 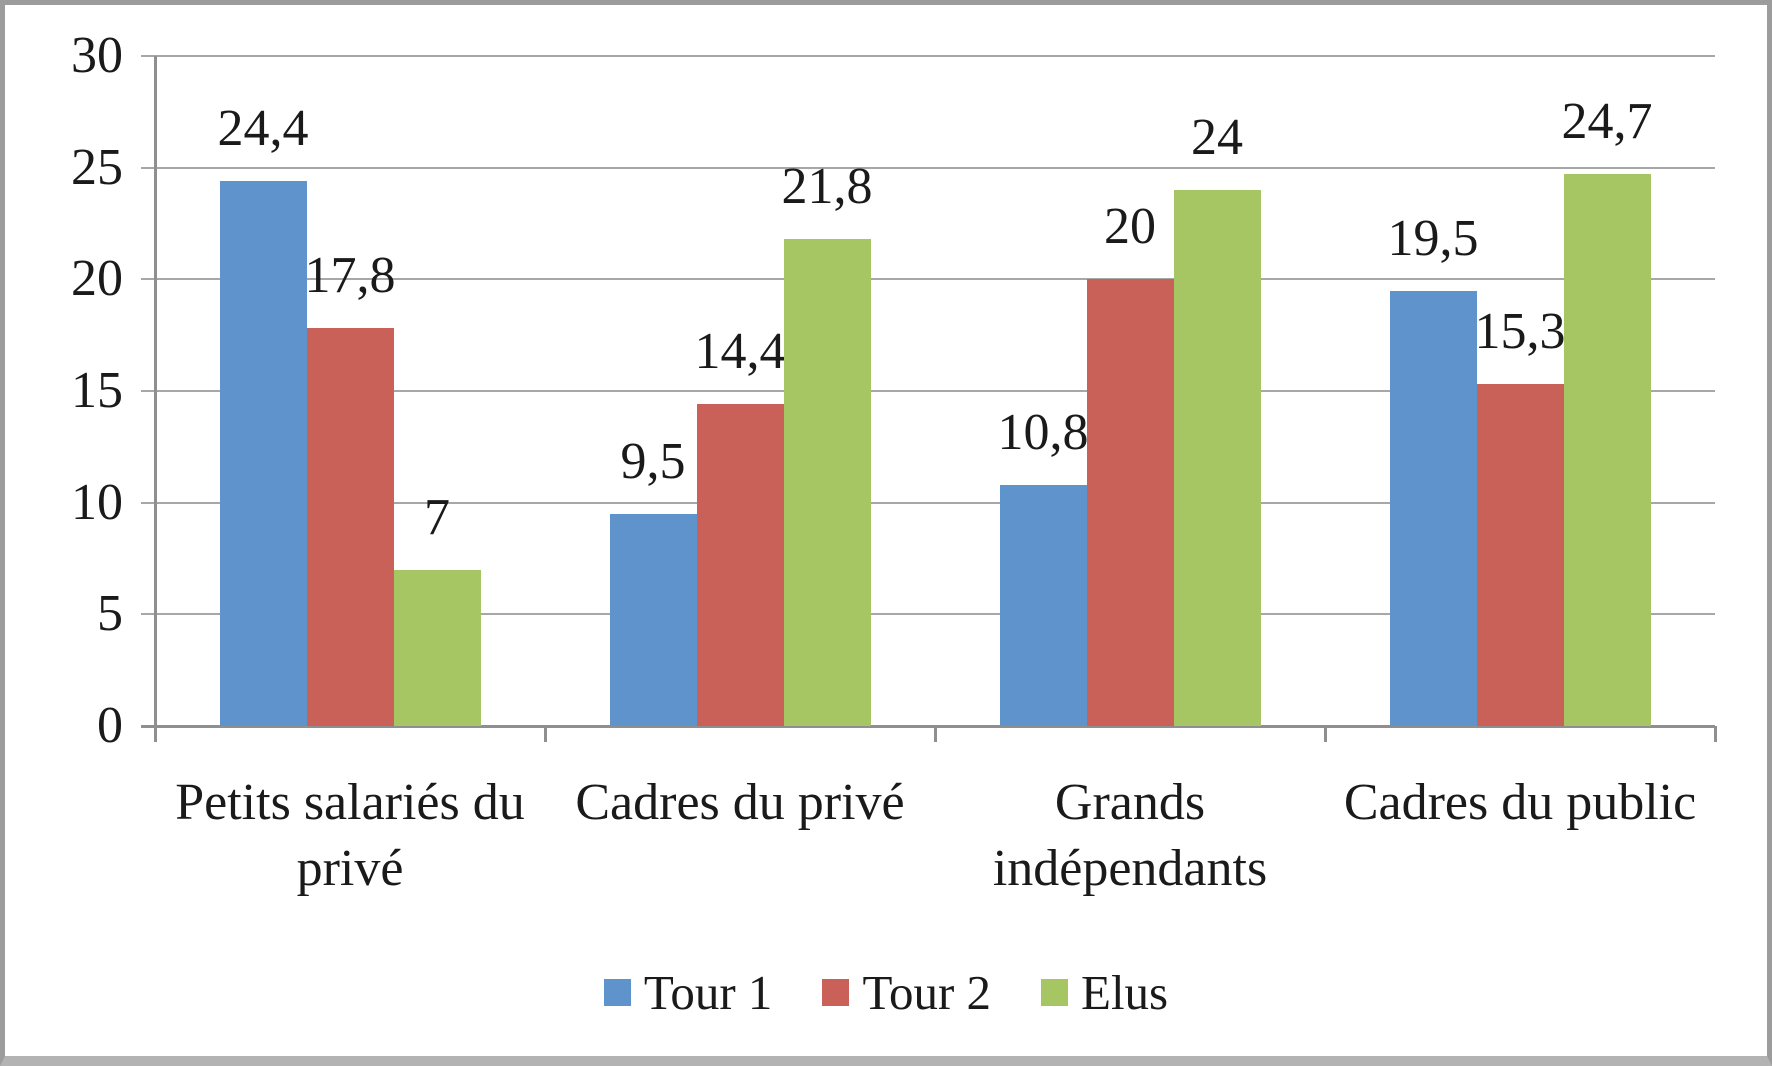 I want to click on y-axis-tick-label: 15, so click(x=97, y=390).